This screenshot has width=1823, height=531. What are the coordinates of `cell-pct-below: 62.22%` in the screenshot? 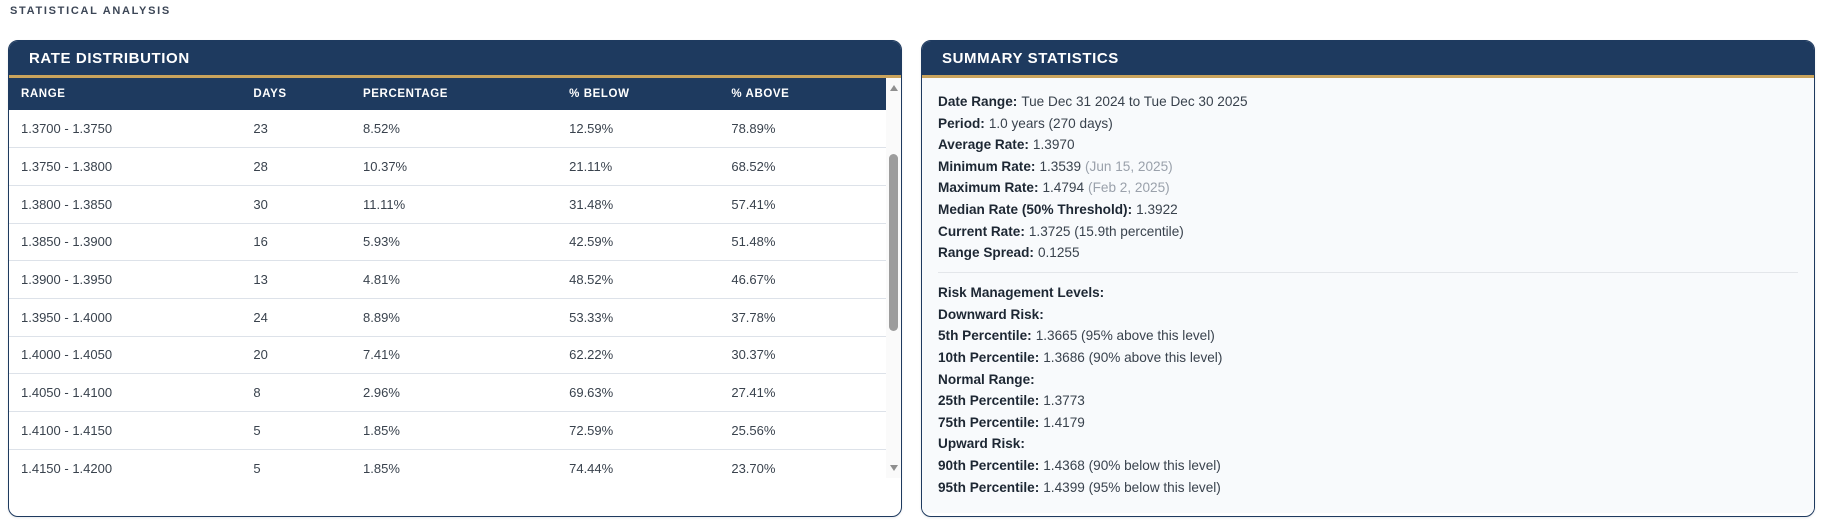 It's located at (638, 355).